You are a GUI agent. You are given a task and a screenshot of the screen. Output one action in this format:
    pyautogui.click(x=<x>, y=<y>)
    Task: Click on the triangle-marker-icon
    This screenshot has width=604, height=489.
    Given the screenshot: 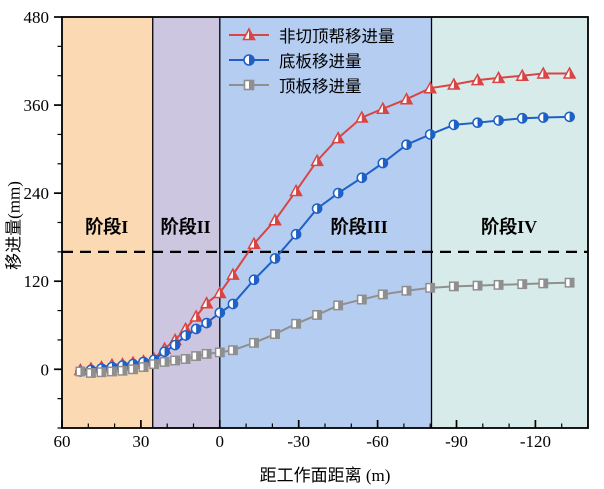 What is the action you would take?
    pyautogui.click(x=249, y=33)
    